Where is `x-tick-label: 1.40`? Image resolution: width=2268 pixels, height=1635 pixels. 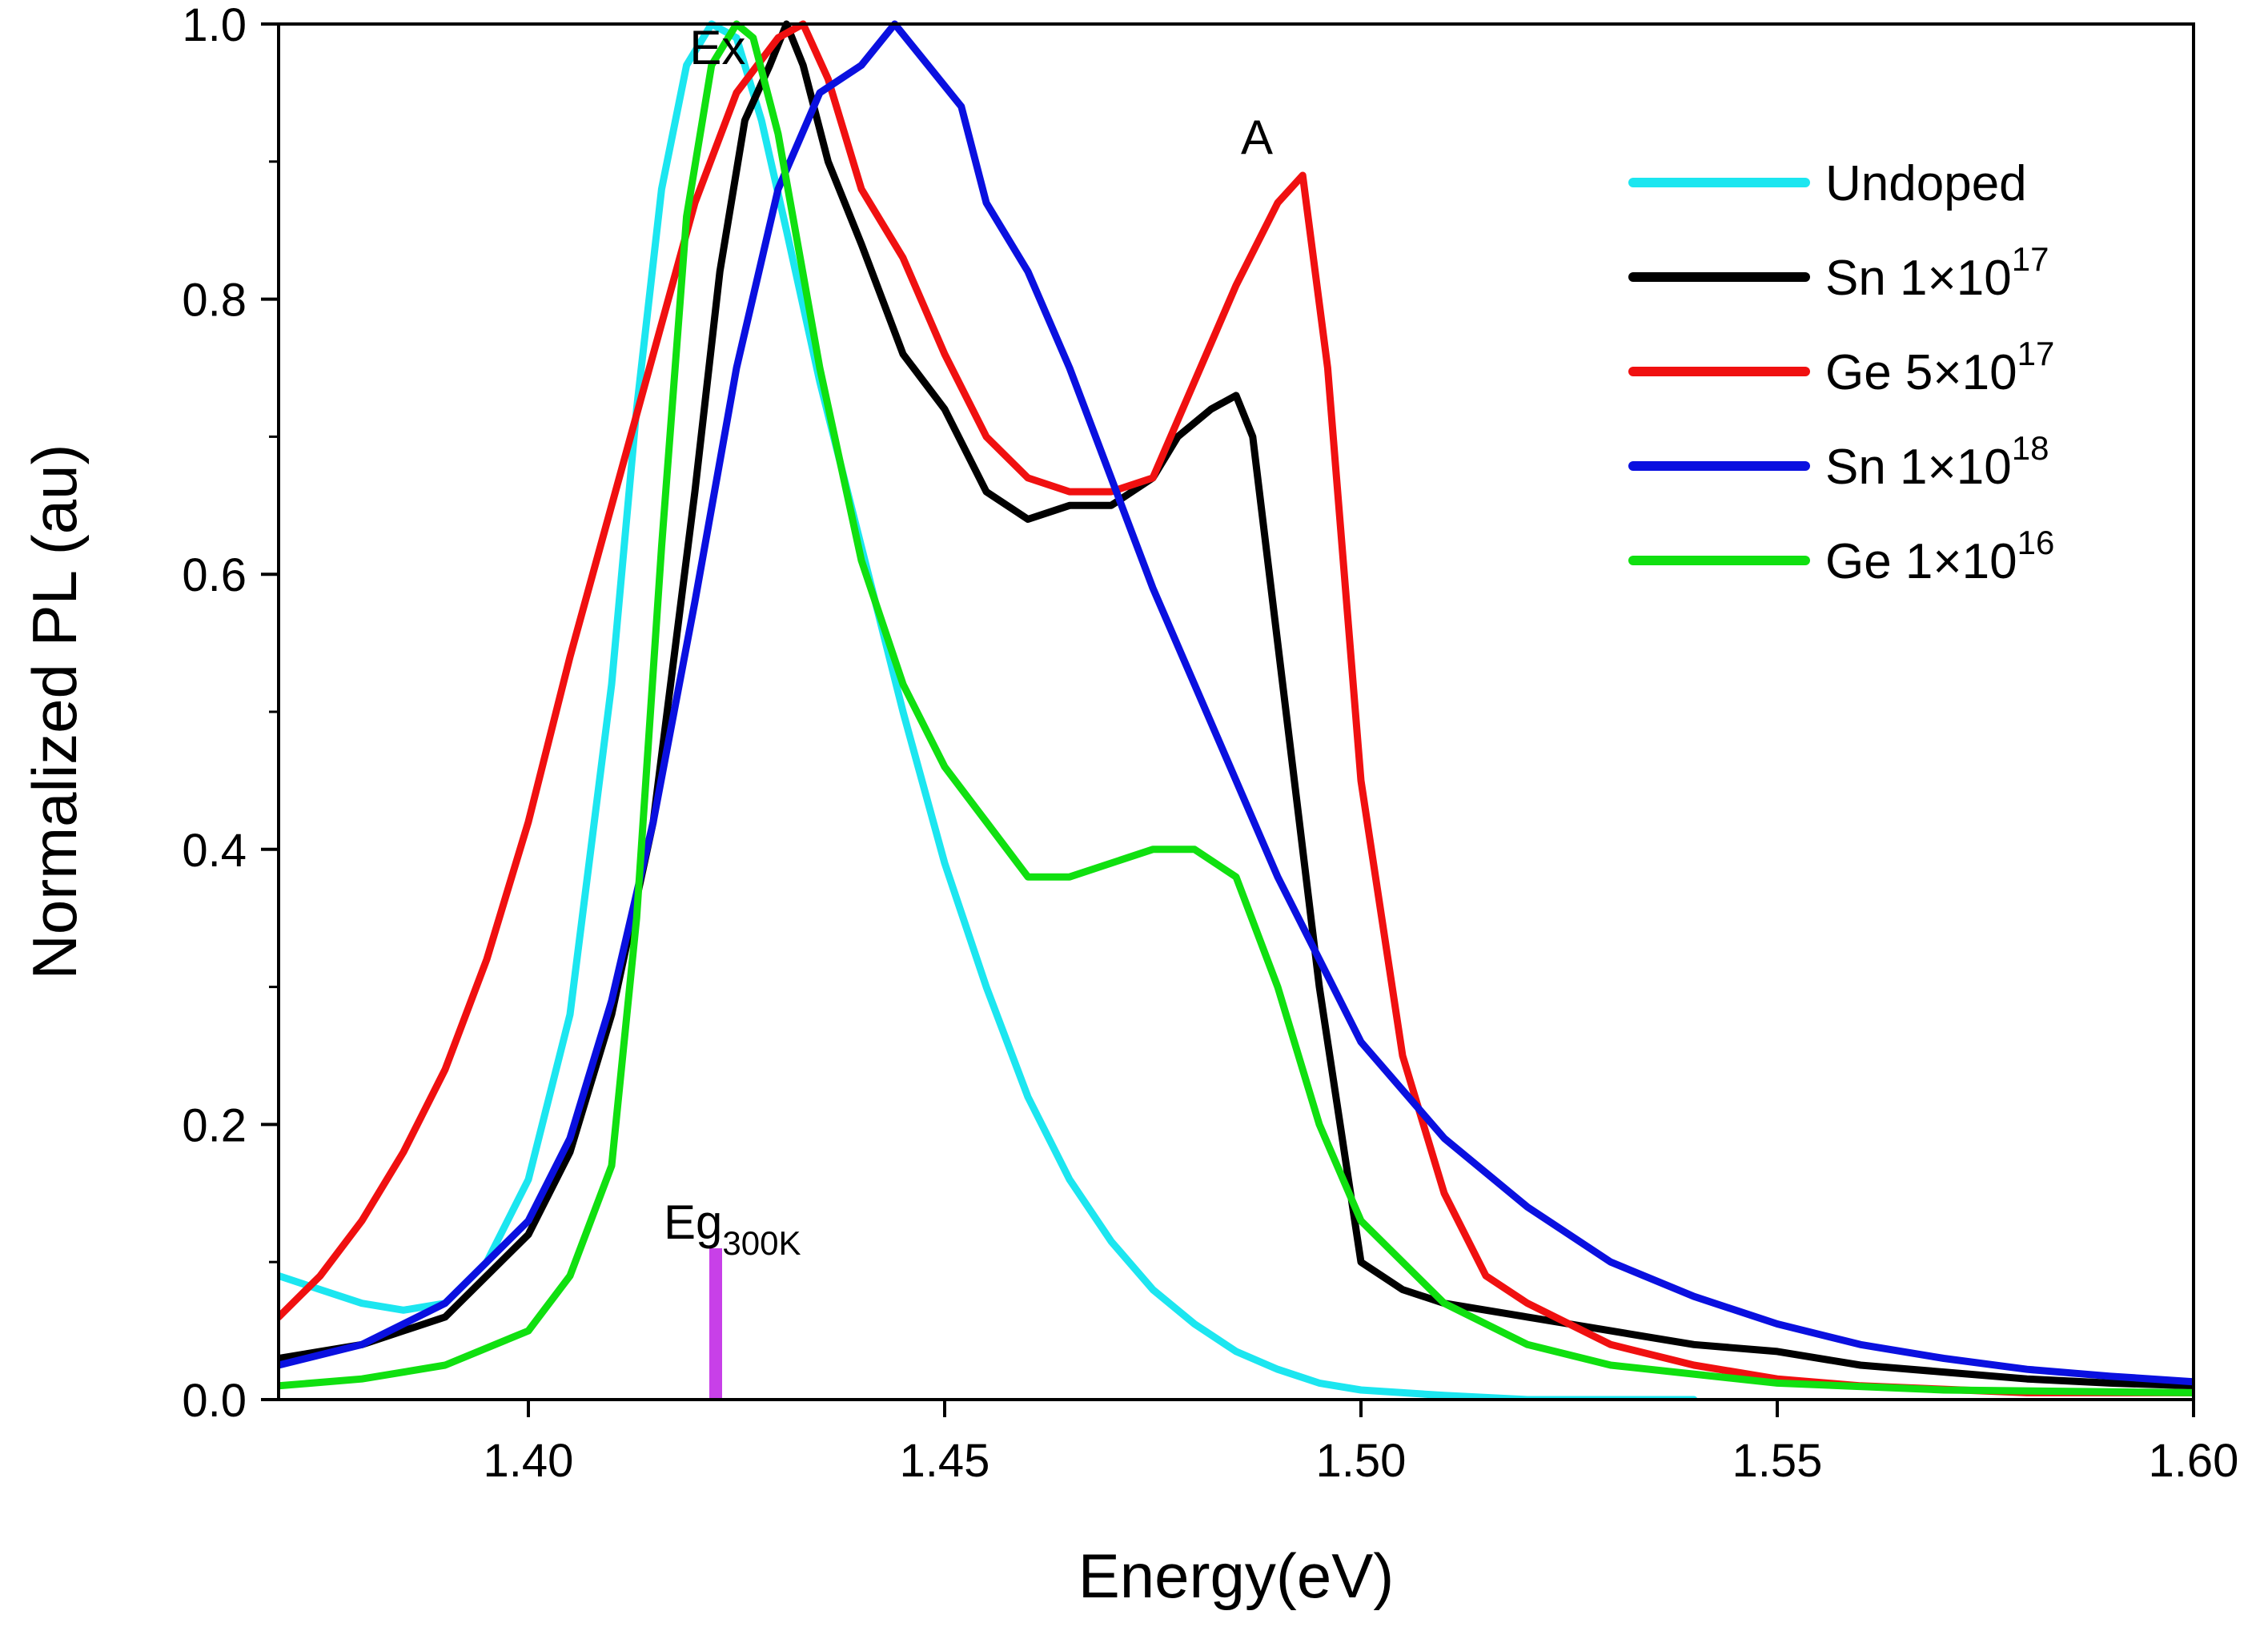
x-tick-label: 1.40 is located at coordinates (529, 1461).